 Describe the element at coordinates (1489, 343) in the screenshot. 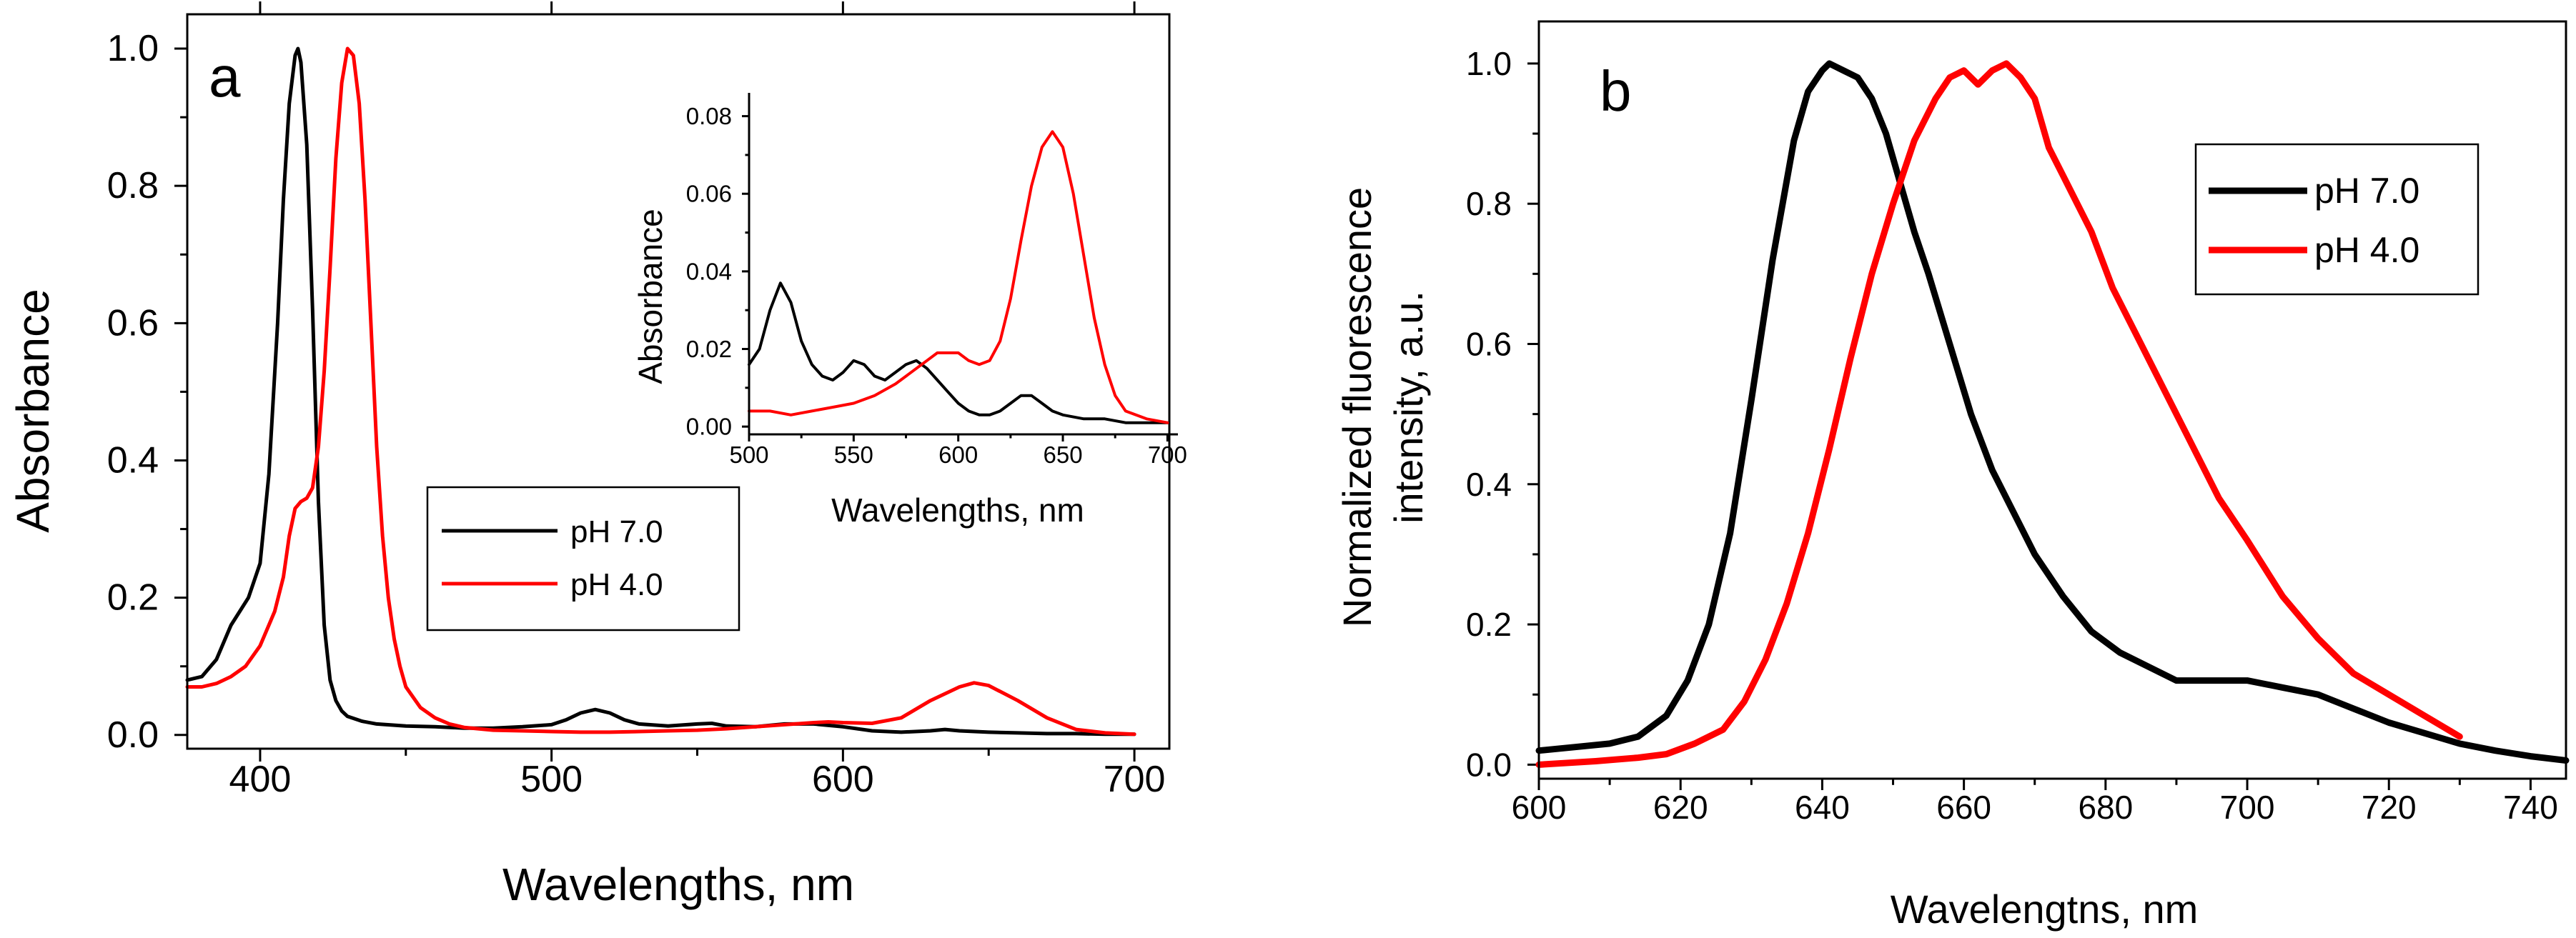

I see `panel-b-ytick-label: 0.6` at that location.